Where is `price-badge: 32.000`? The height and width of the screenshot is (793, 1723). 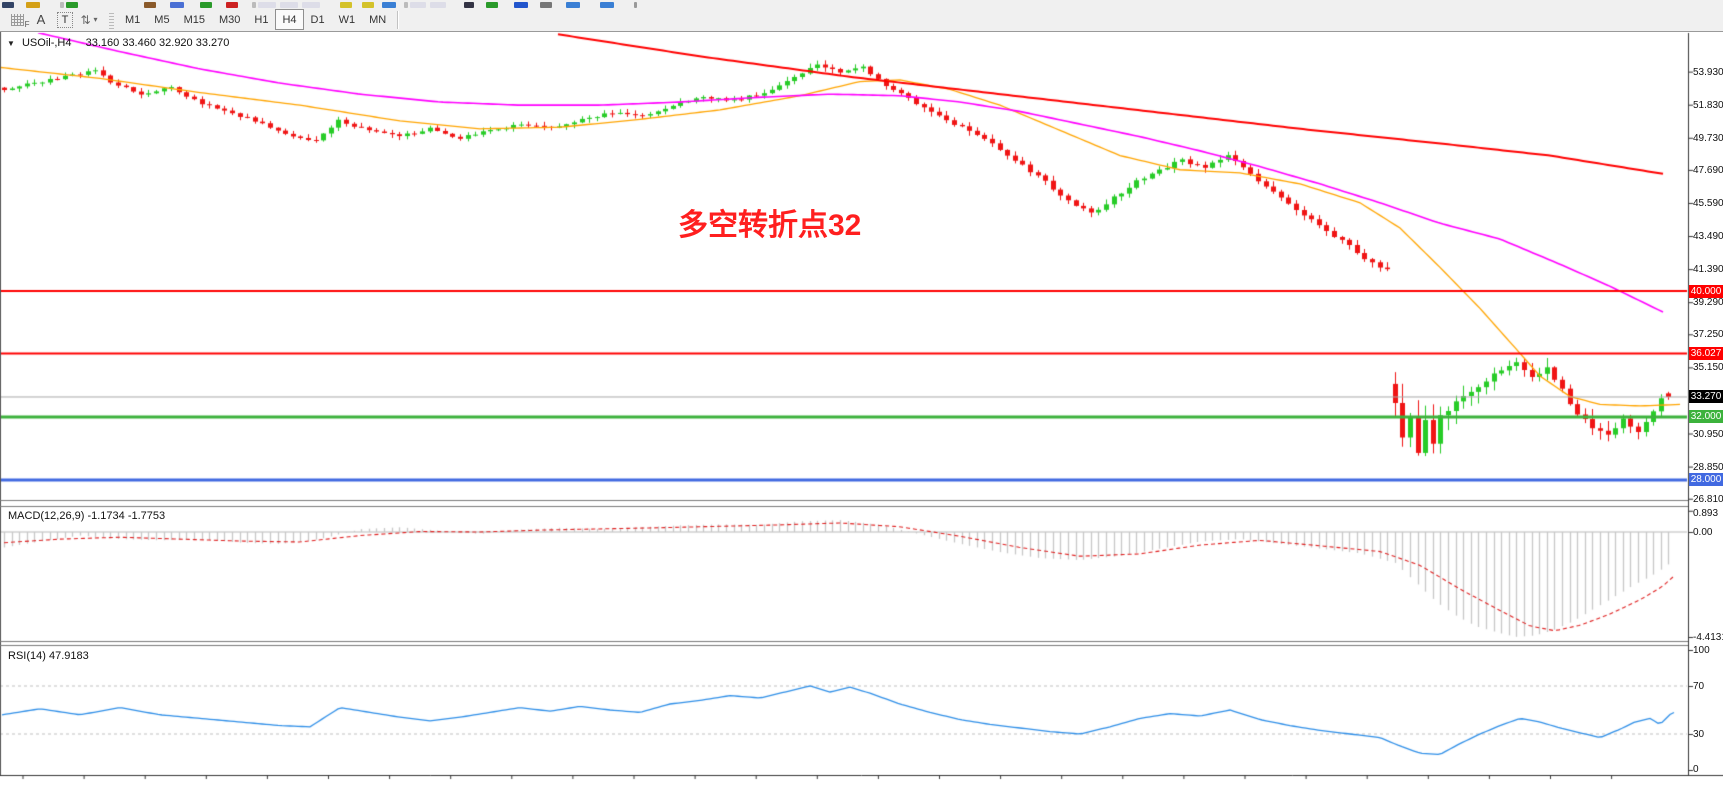
price-badge: 32.000 is located at coordinates (1706, 417).